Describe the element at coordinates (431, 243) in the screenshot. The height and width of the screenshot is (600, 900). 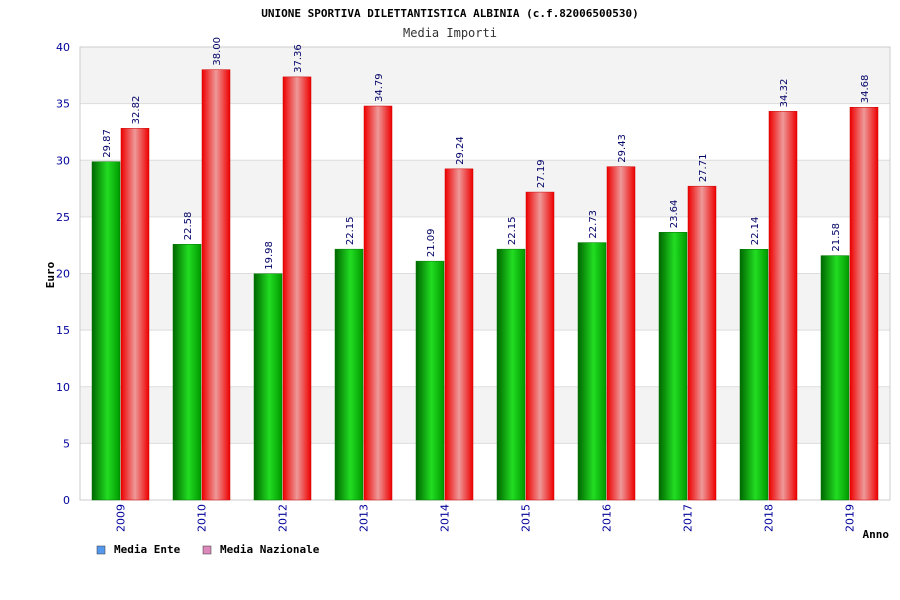
I see `data-label: 21.09` at that location.